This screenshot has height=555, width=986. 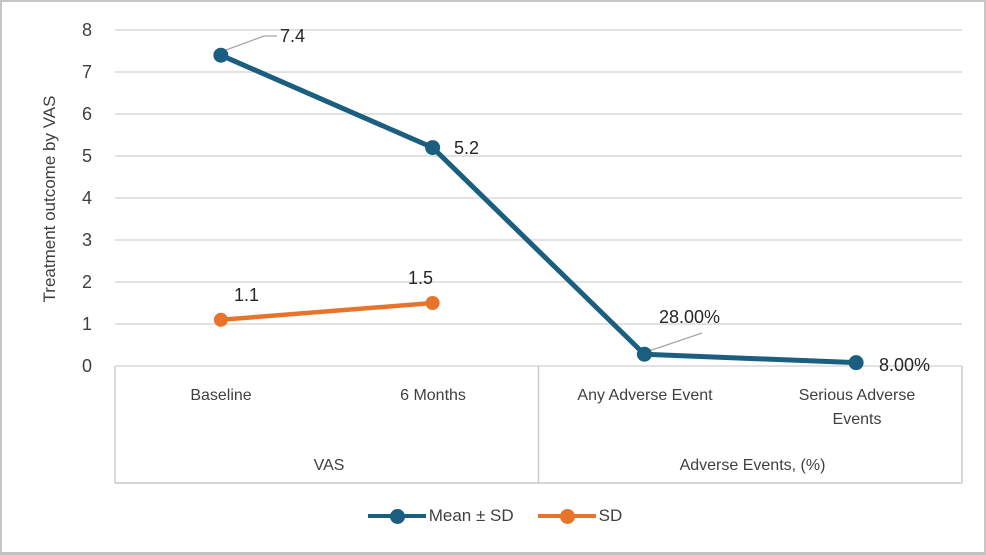 I want to click on x-category-label: Serious Adverse Events, so click(x=857, y=407).